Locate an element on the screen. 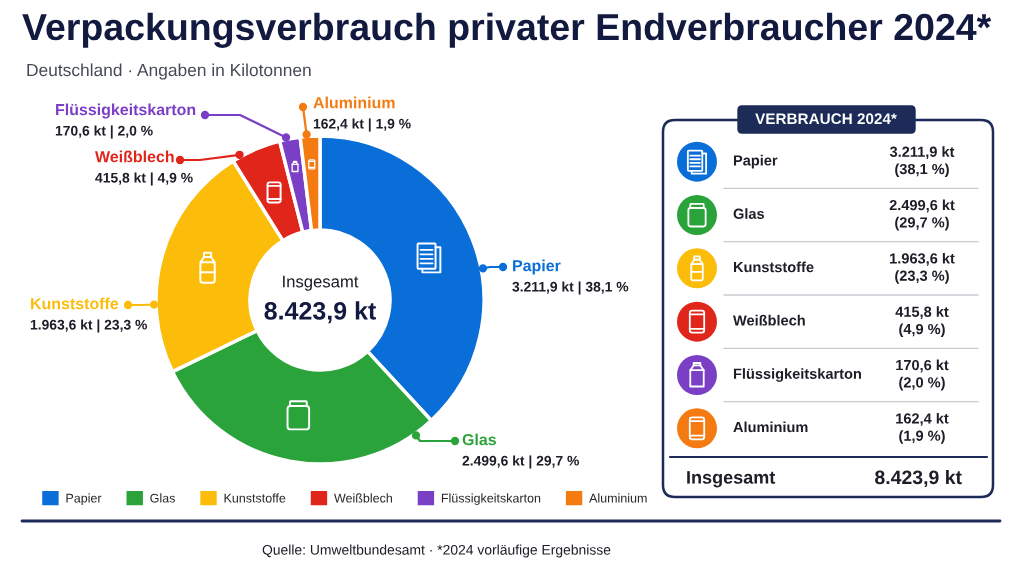  legend-label: Papier is located at coordinates (537, 267).